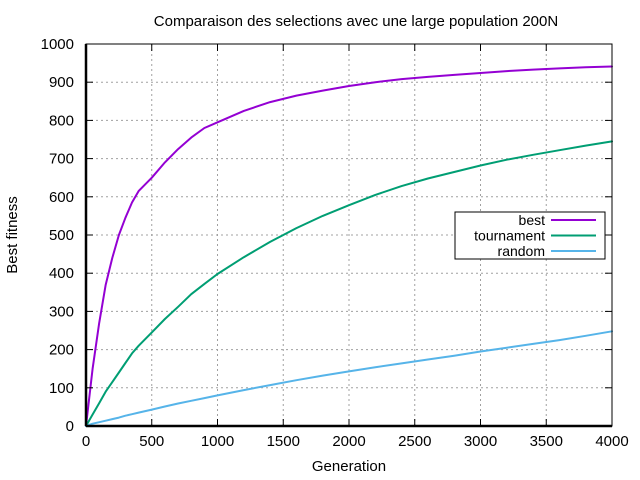  What do you see at coordinates (349, 466) in the screenshot?
I see `x-axis-label: Generation` at bounding box center [349, 466].